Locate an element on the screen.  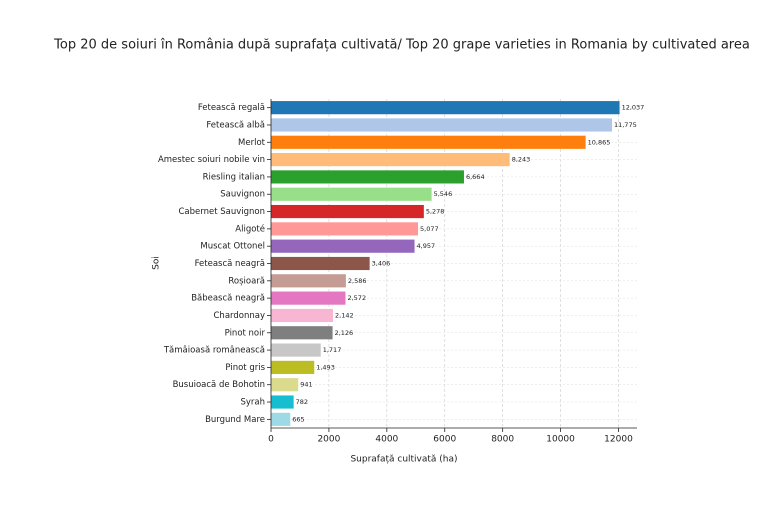
x-tick-label: 6000 is located at coordinates (444, 440).